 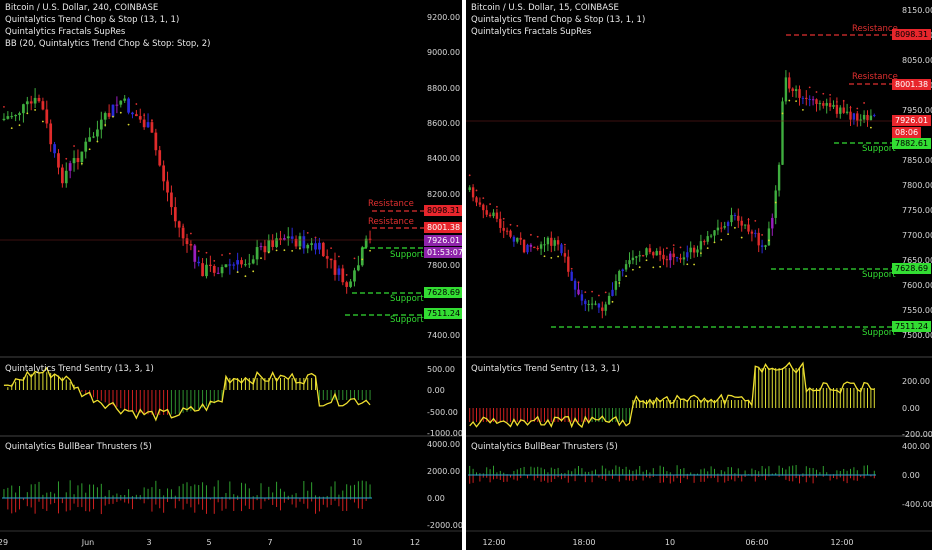 What do you see at coordinates (443, 52) in the screenshot?
I see `price-axis-label: 9000.00` at bounding box center [443, 52].